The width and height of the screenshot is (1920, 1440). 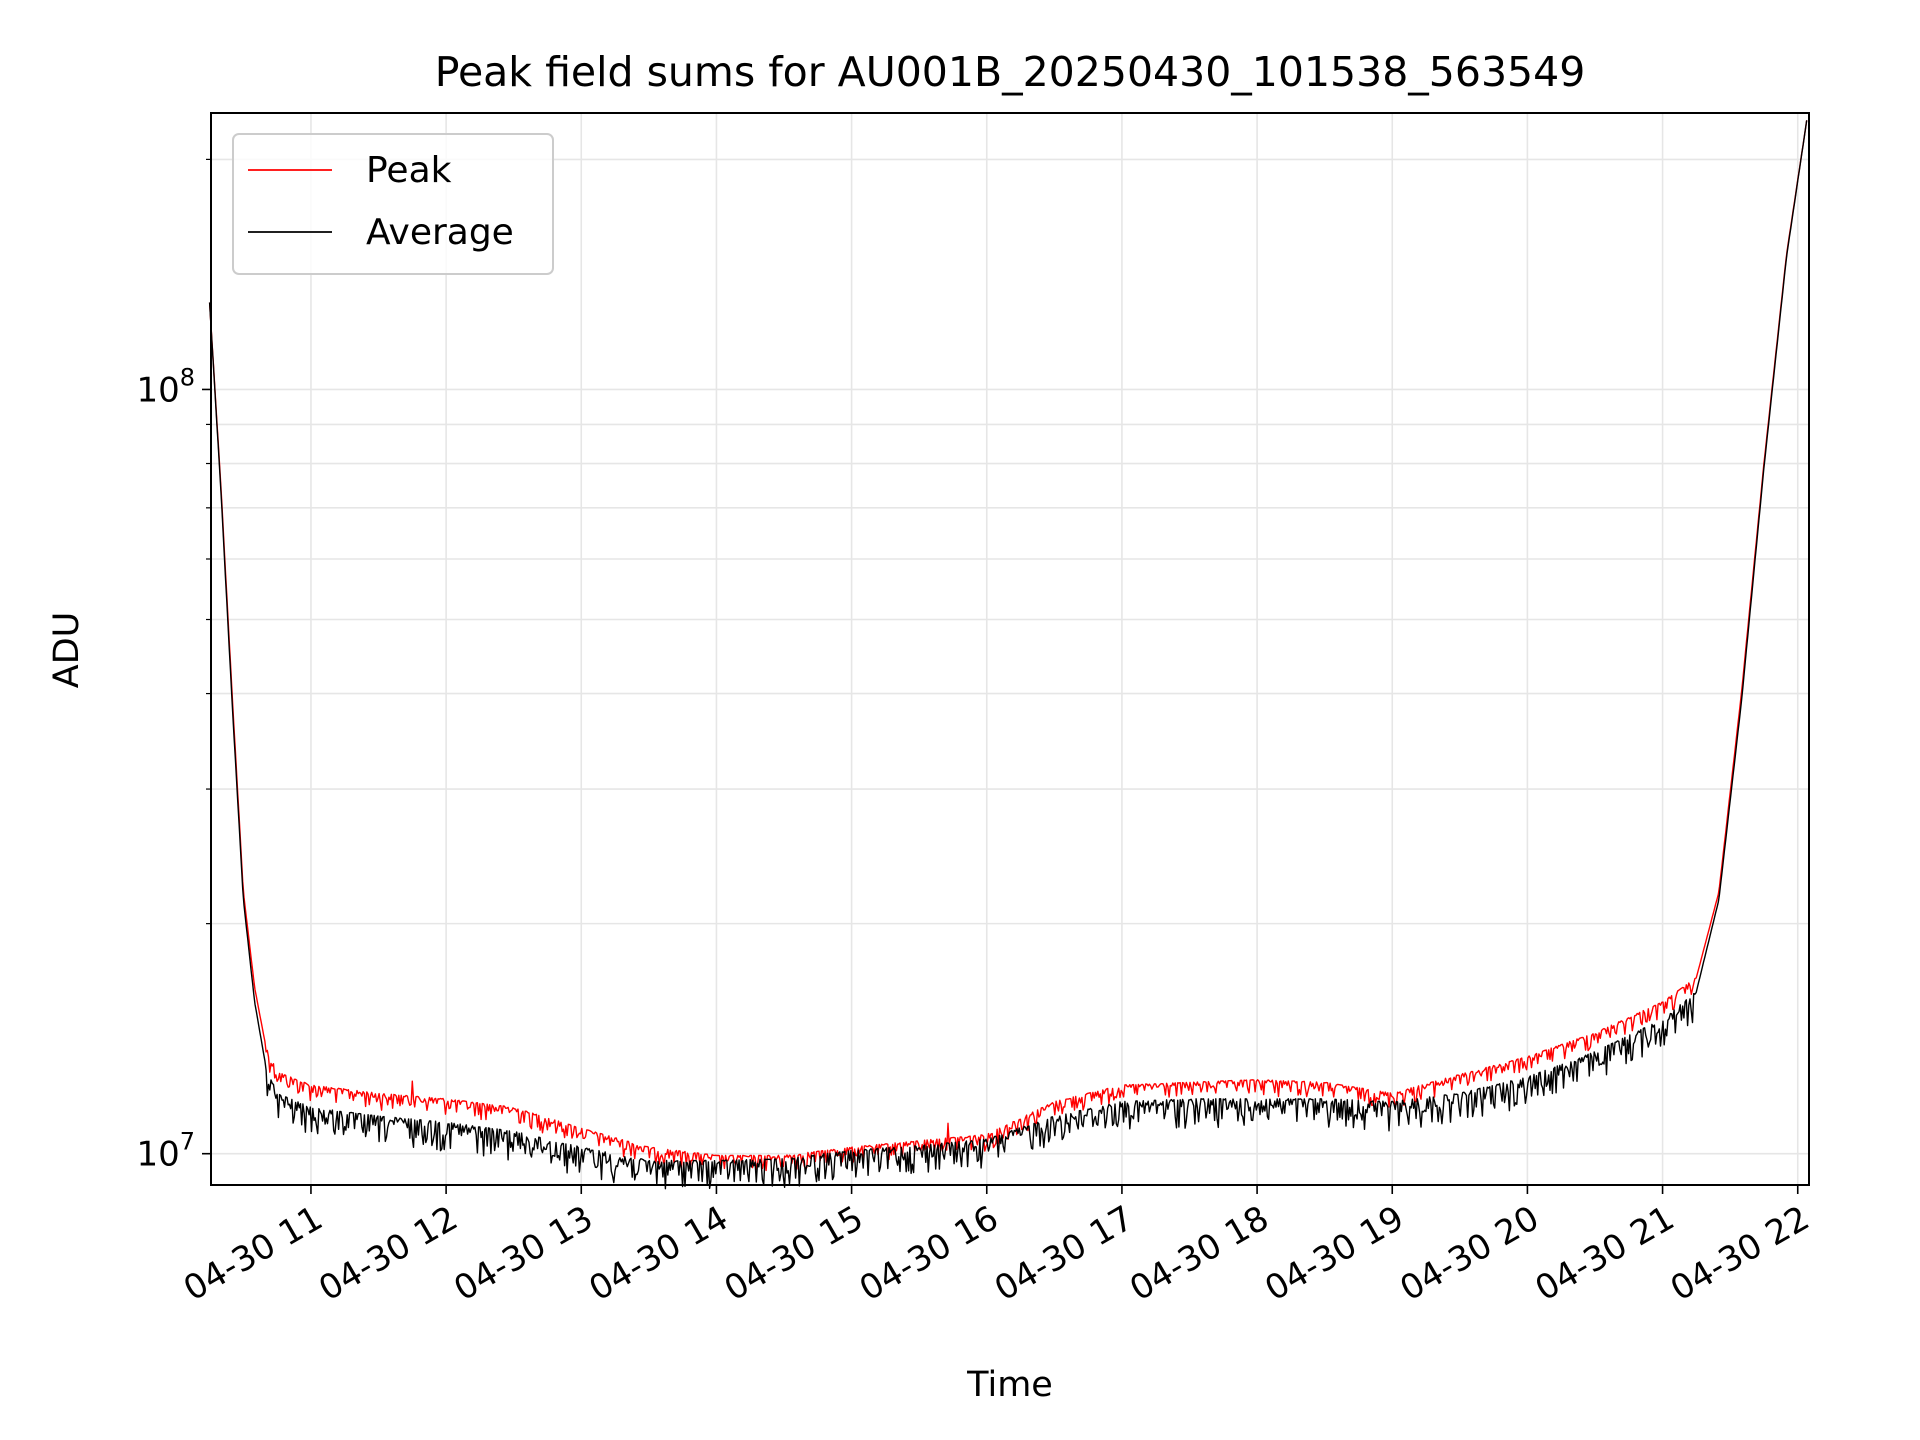 I want to click on x-axis-label: Time, so click(x=1009, y=1385).